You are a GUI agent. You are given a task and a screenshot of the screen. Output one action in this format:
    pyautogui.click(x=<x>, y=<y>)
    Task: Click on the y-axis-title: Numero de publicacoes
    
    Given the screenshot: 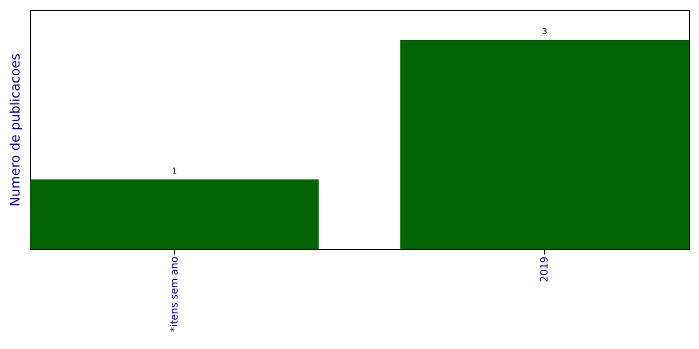 What is the action you would take?
    pyautogui.click(x=16, y=130)
    